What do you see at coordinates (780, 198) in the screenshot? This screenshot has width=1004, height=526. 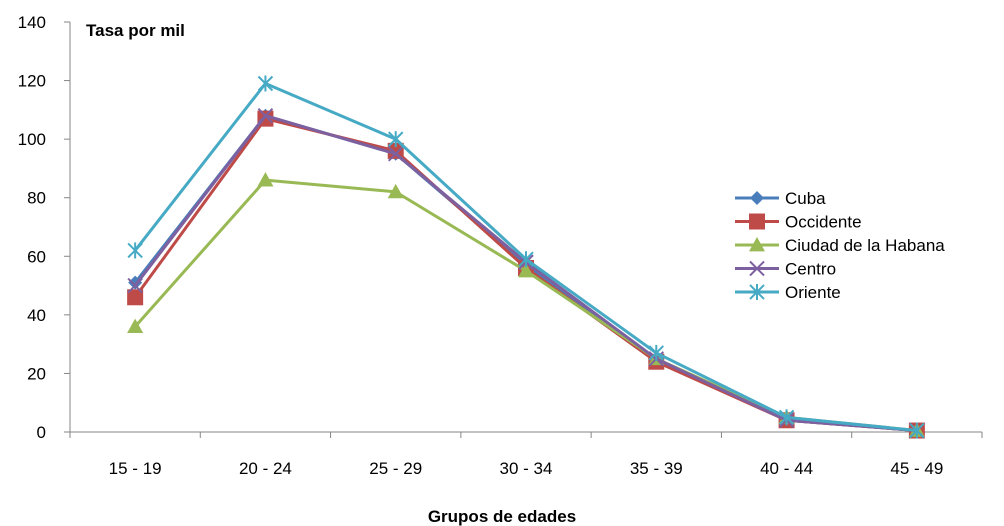 I see `legend-item: Cuba` at bounding box center [780, 198].